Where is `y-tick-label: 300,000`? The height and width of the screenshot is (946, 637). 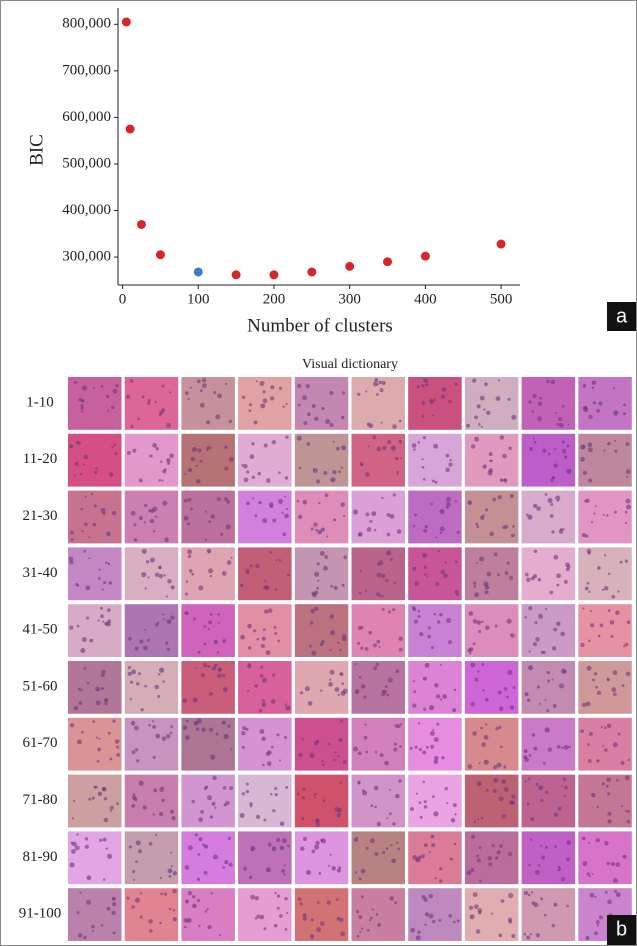
y-tick-label: 300,000 is located at coordinates (86, 257).